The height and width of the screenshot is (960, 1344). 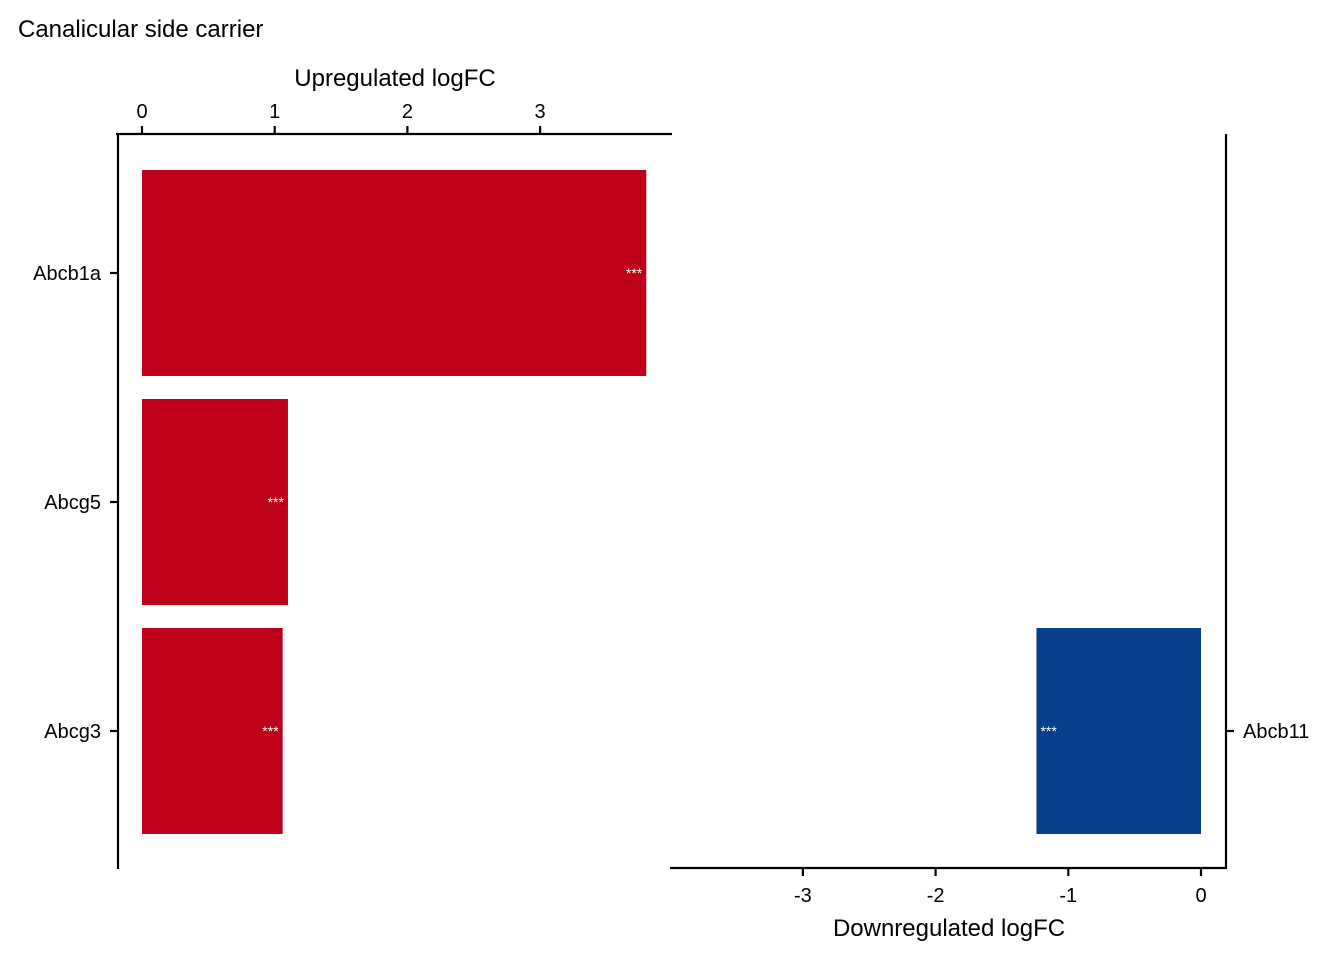 I want to click on down-bars: ***, so click(x=1118, y=731).